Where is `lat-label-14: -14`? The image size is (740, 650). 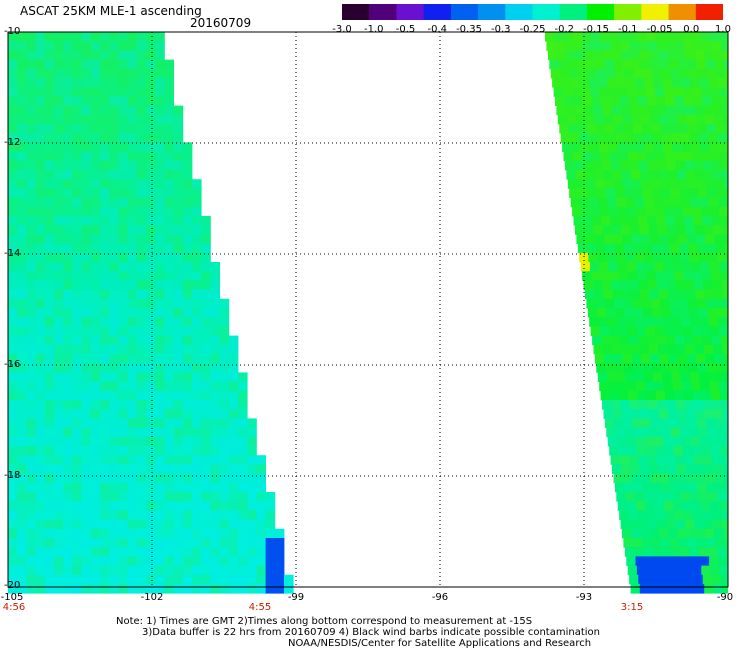
lat-label-14: -14 is located at coordinates (12, 253).